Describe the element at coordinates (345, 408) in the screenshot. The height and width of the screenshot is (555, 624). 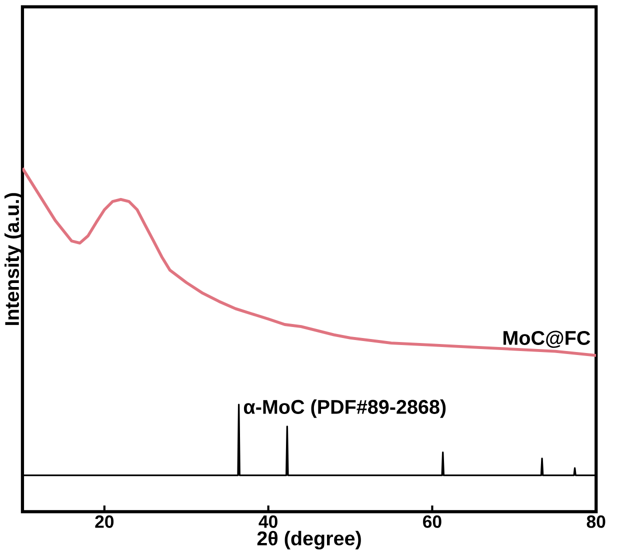
I see `series-label: α-MoC (PDF#89-2868)` at that location.